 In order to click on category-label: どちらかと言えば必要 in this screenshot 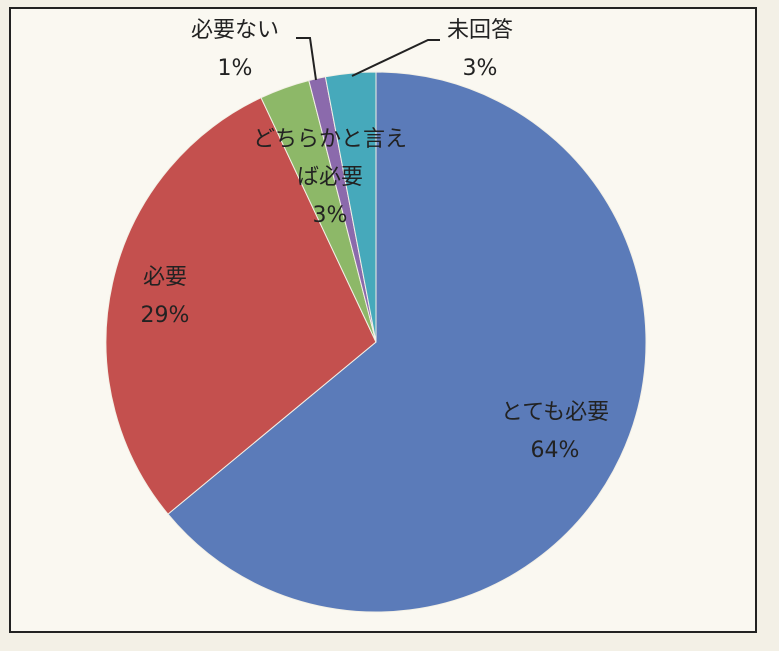, I will do `click(329, 158)`.